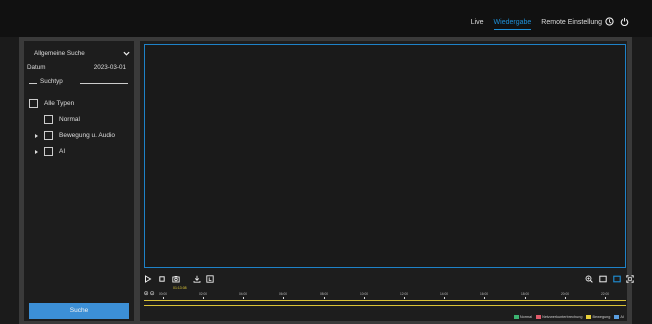  Describe the element at coordinates (180, 288) in the screenshot. I see `current-time-label: 01:13:08` at that location.